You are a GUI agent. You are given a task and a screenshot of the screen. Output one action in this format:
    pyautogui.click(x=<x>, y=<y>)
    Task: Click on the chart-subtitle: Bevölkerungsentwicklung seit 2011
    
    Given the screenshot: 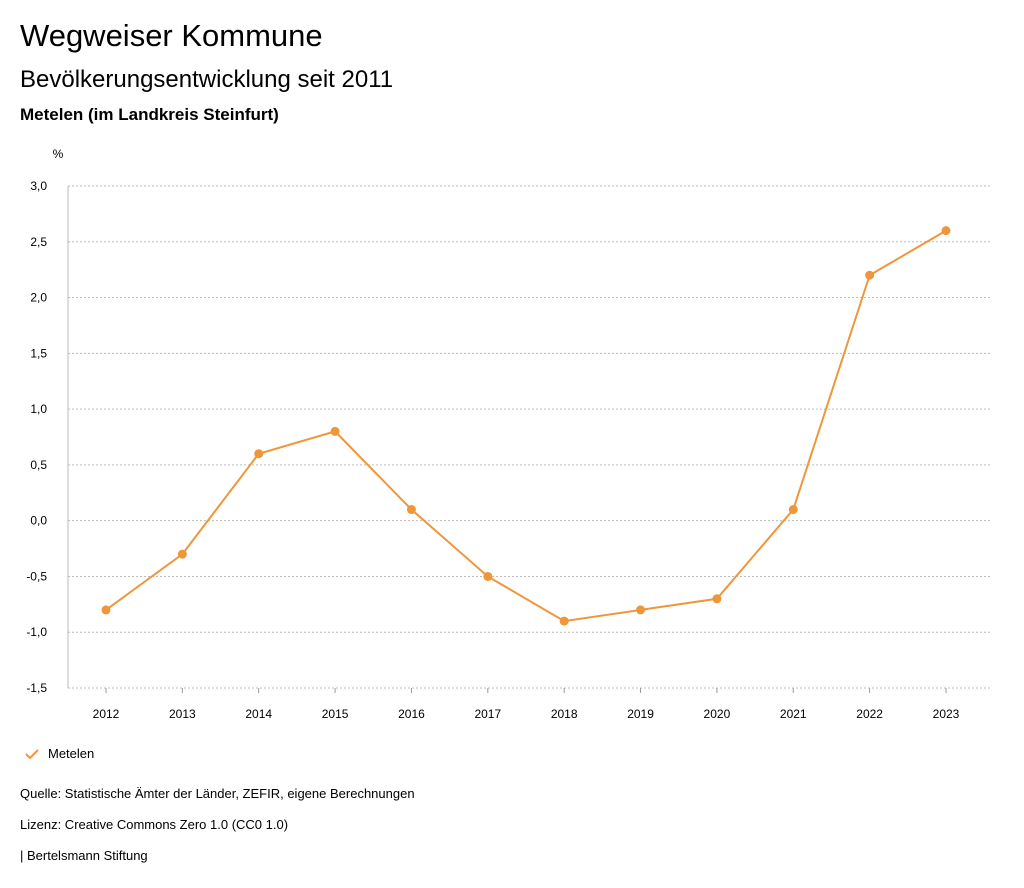 What is the action you would take?
    pyautogui.click(x=207, y=79)
    